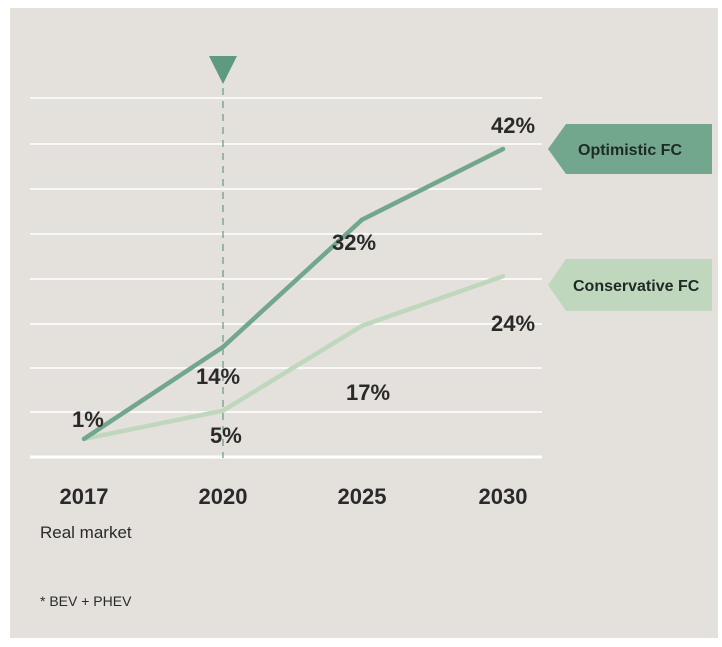 The image size is (722, 647). I want to click on x-tick-label-2020: 2020, so click(223, 496).